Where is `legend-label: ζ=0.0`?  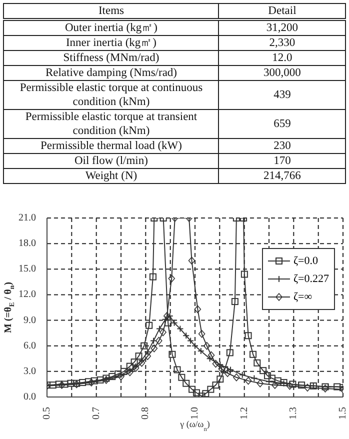 legend-label: ζ=0.0 is located at coordinates (305, 261).